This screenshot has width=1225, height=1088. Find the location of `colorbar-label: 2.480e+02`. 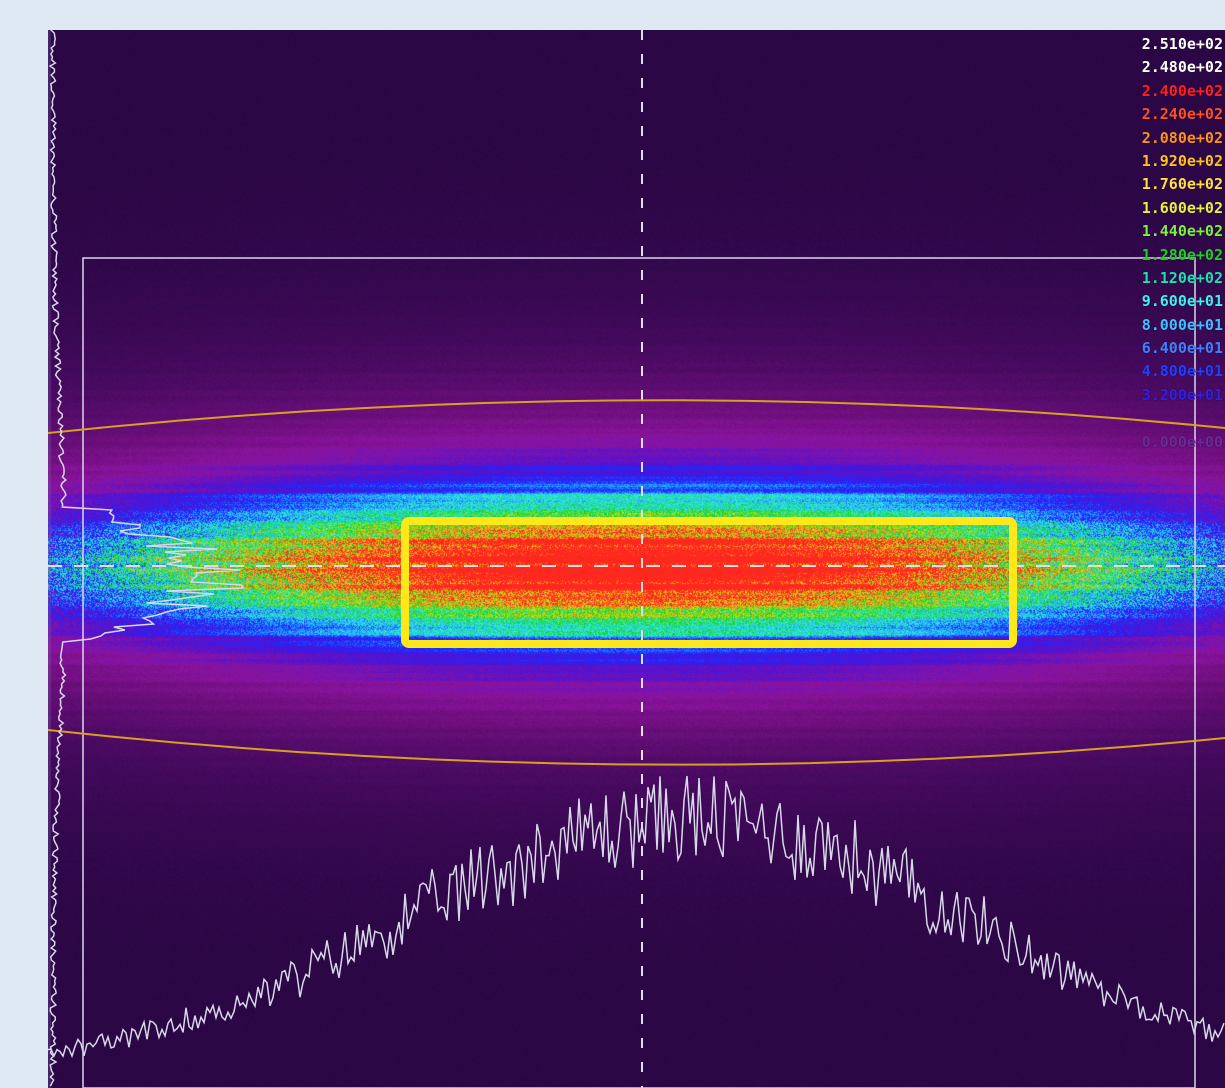

colorbar-label: 2.480e+02 is located at coordinates (1182, 67).